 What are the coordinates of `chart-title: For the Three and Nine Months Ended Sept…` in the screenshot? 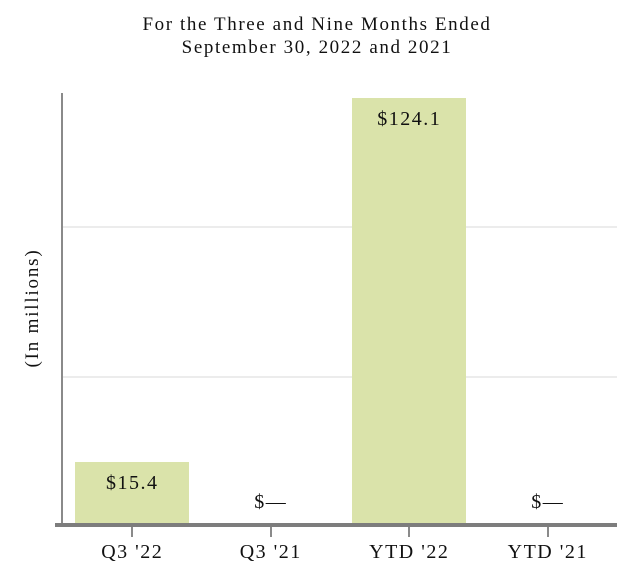 It's located at (317, 36).